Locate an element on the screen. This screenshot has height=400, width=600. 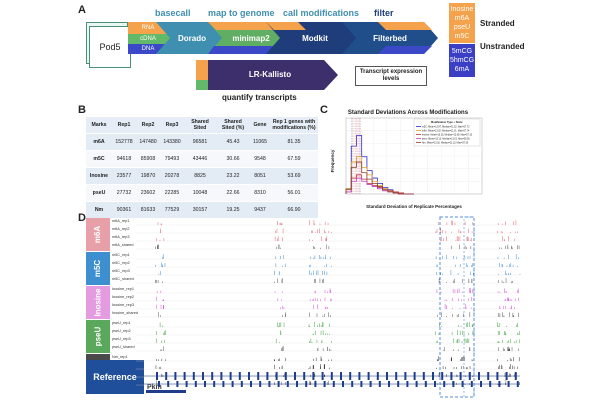
mod-pseu: pseU is located at coordinates (462, 27).